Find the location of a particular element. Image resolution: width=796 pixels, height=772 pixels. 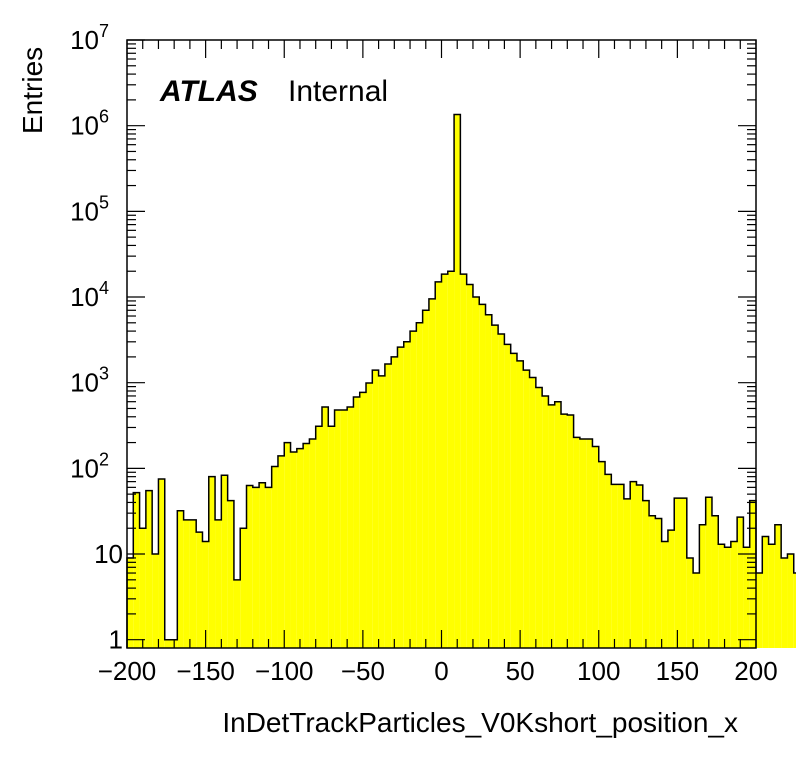

y-tick-label: 10⁵ is located at coordinates (89, 209).